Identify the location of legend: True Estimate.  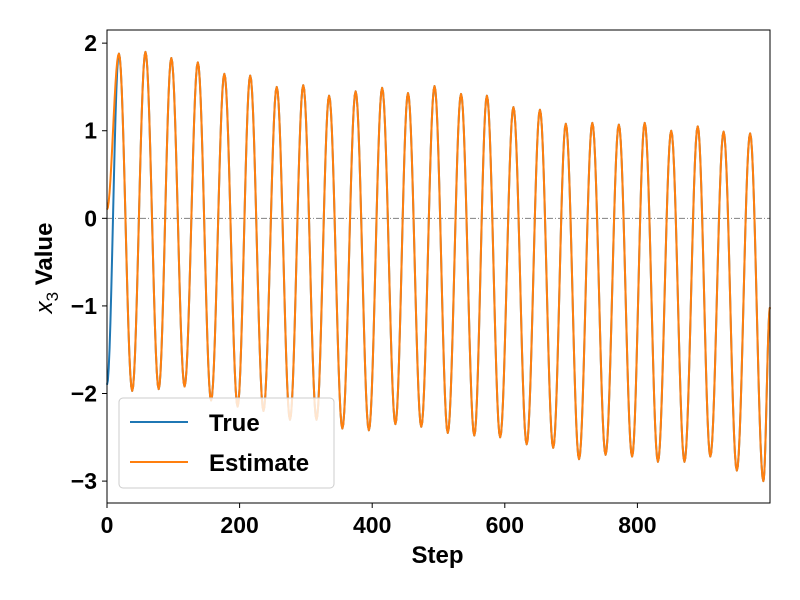
(226, 443).